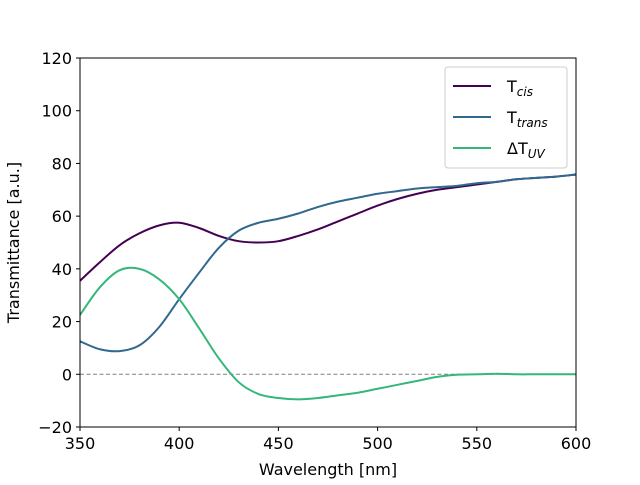  Describe the element at coordinates (62, 269) in the screenshot. I see `y-tick-label: 40` at that location.